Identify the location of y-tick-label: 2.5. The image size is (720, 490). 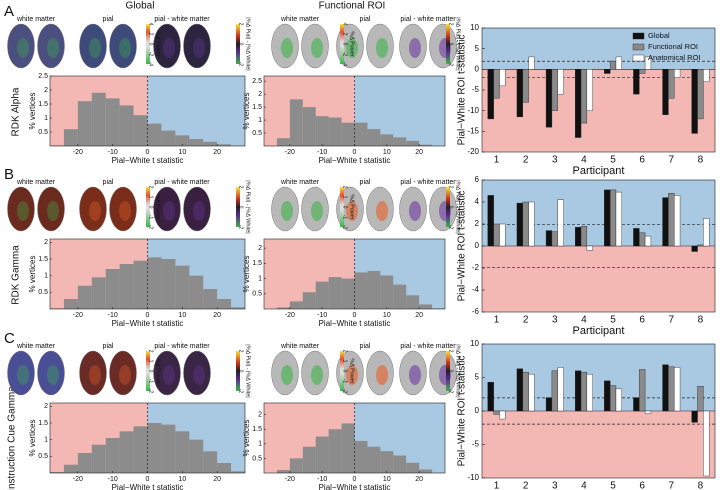
(257, 81).